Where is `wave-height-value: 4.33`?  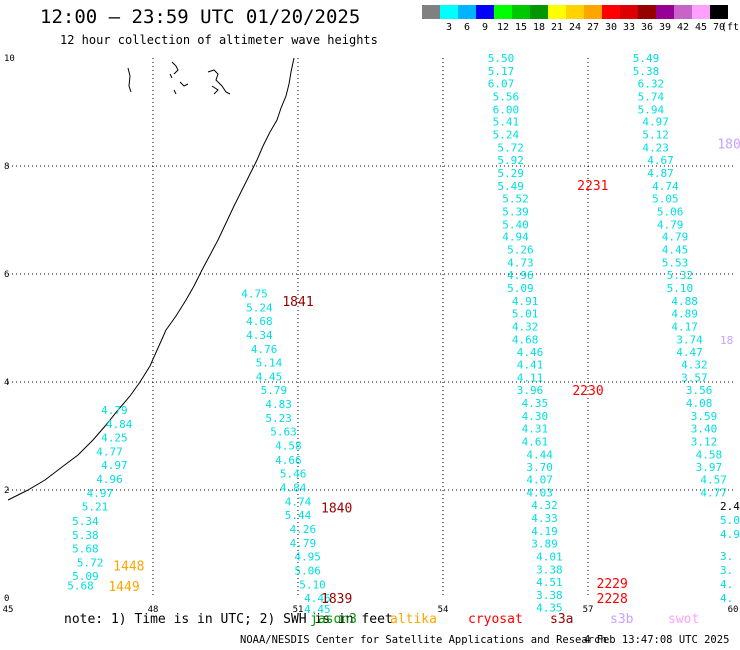
wave-height-value: 4.33 is located at coordinates (544, 518).